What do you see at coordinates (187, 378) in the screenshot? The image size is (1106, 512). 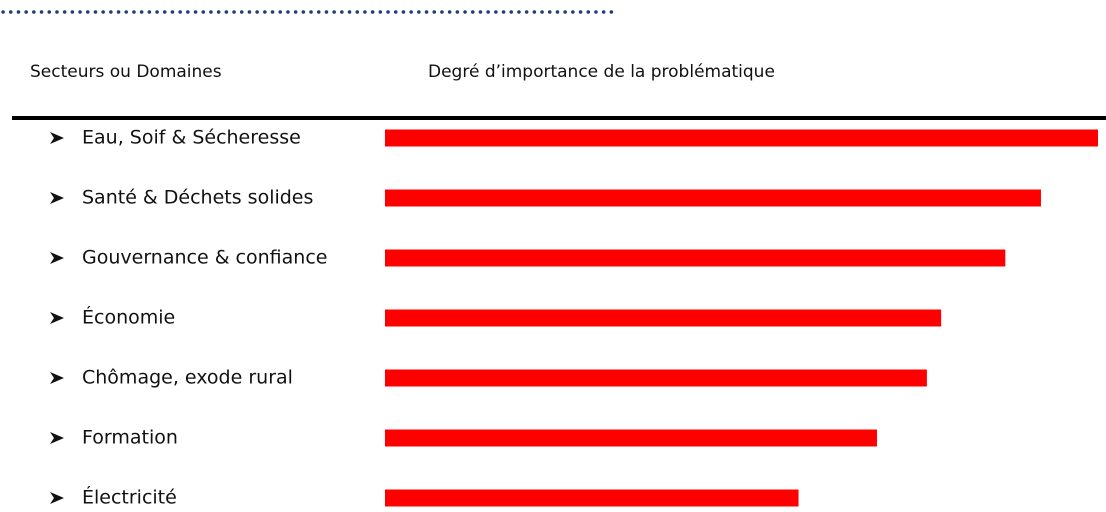 I see `category-label: Chômage, exode rural` at bounding box center [187, 378].